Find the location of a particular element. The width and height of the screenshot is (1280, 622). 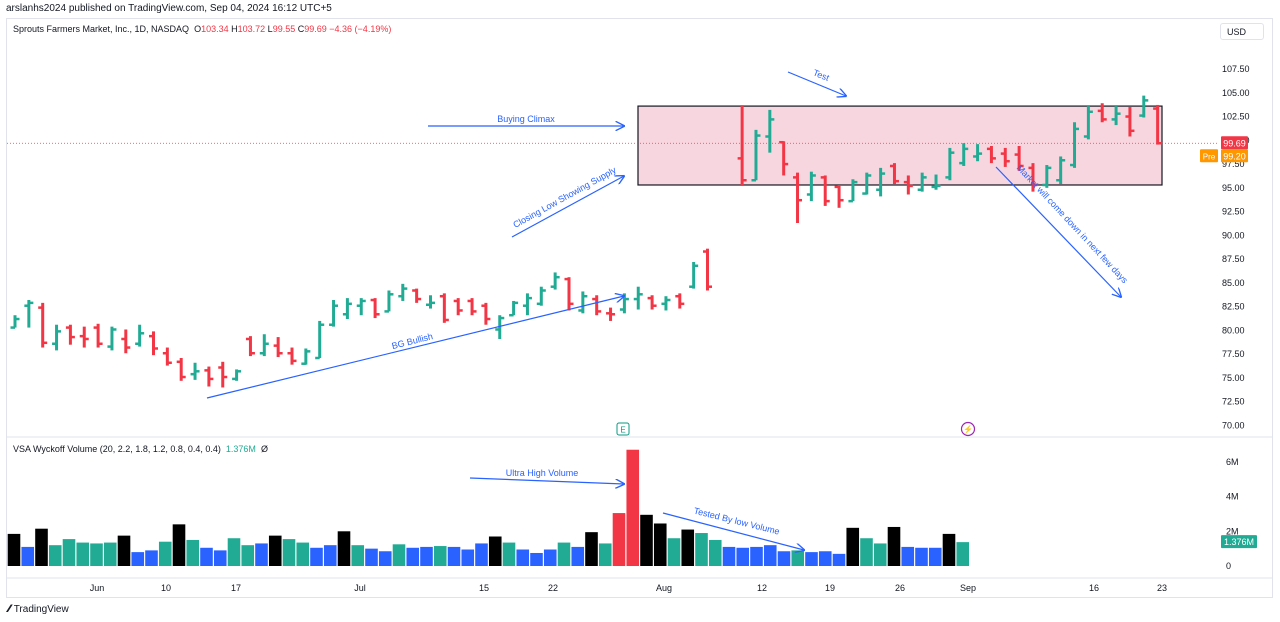

buying-climax-label: Buying Climax is located at coordinates (526, 119).